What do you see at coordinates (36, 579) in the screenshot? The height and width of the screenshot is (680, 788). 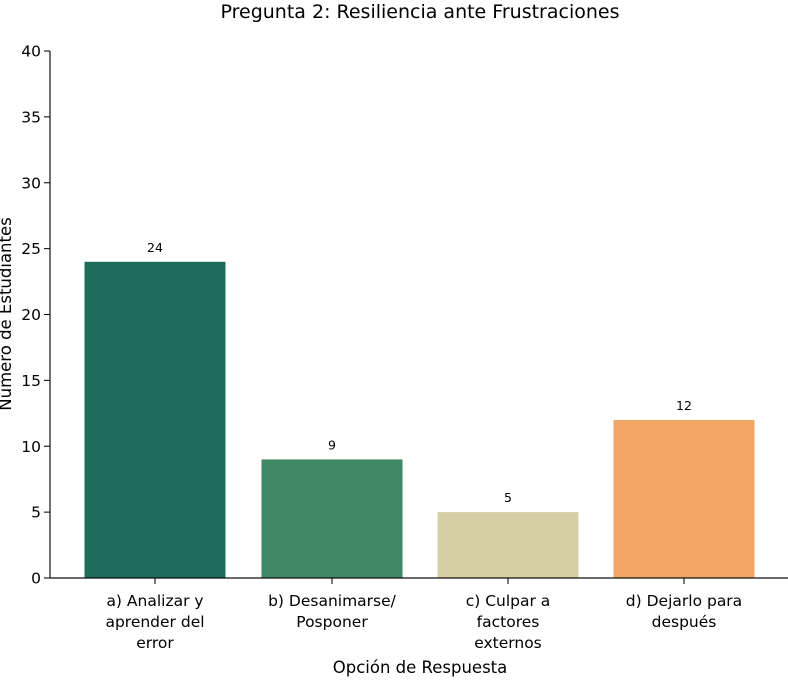 I see `y-tick-label: 0` at bounding box center [36, 579].